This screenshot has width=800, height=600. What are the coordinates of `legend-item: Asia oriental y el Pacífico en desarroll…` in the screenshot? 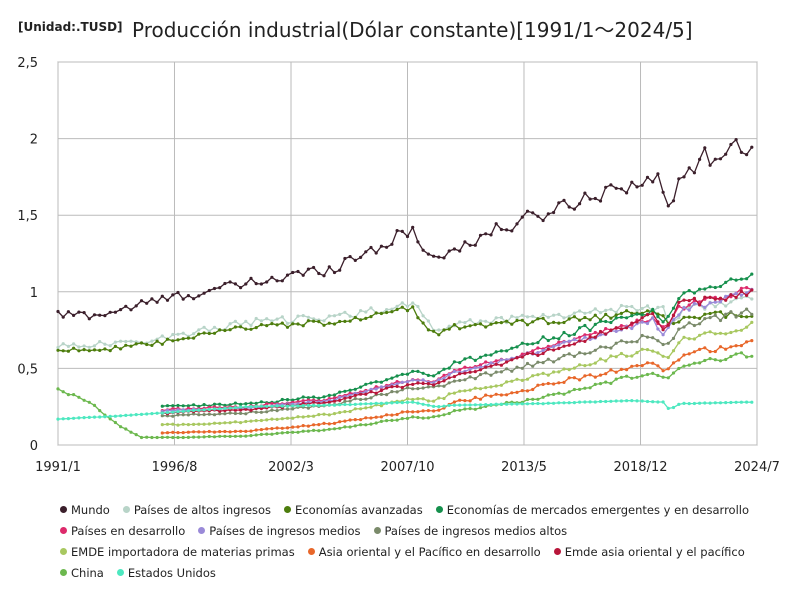 It's located at (424, 552).